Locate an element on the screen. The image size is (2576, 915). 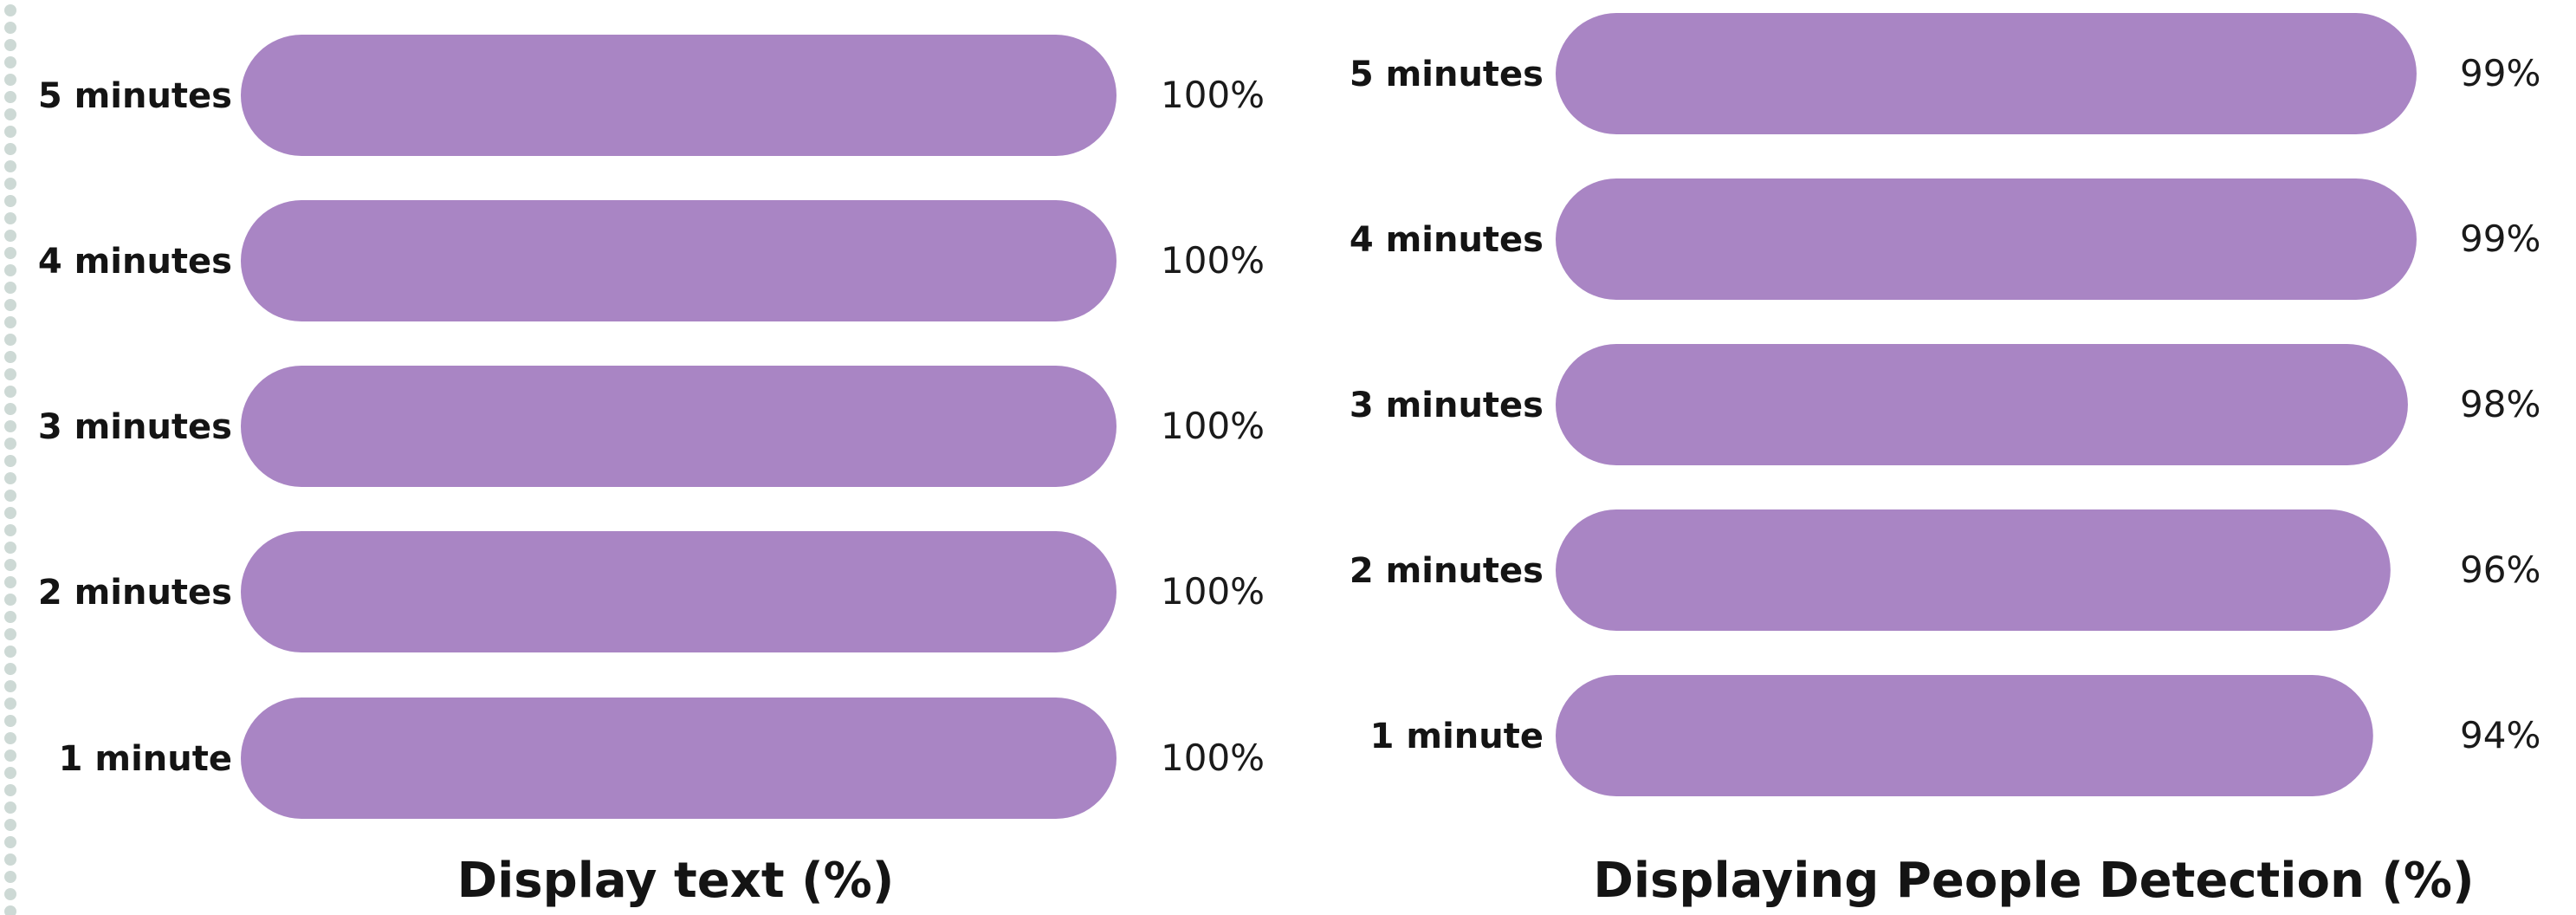
chart-title: Displaying People Detection (%) is located at coordinates (2033, 881).